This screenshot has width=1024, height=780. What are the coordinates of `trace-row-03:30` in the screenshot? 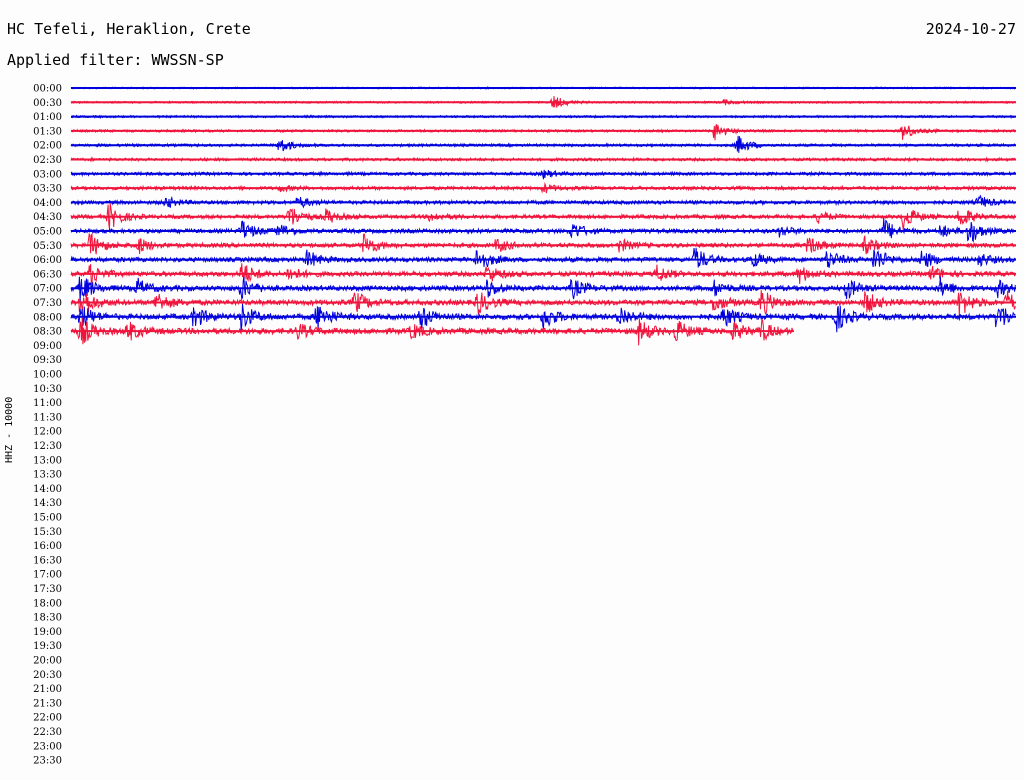 It's located at (543, 187).